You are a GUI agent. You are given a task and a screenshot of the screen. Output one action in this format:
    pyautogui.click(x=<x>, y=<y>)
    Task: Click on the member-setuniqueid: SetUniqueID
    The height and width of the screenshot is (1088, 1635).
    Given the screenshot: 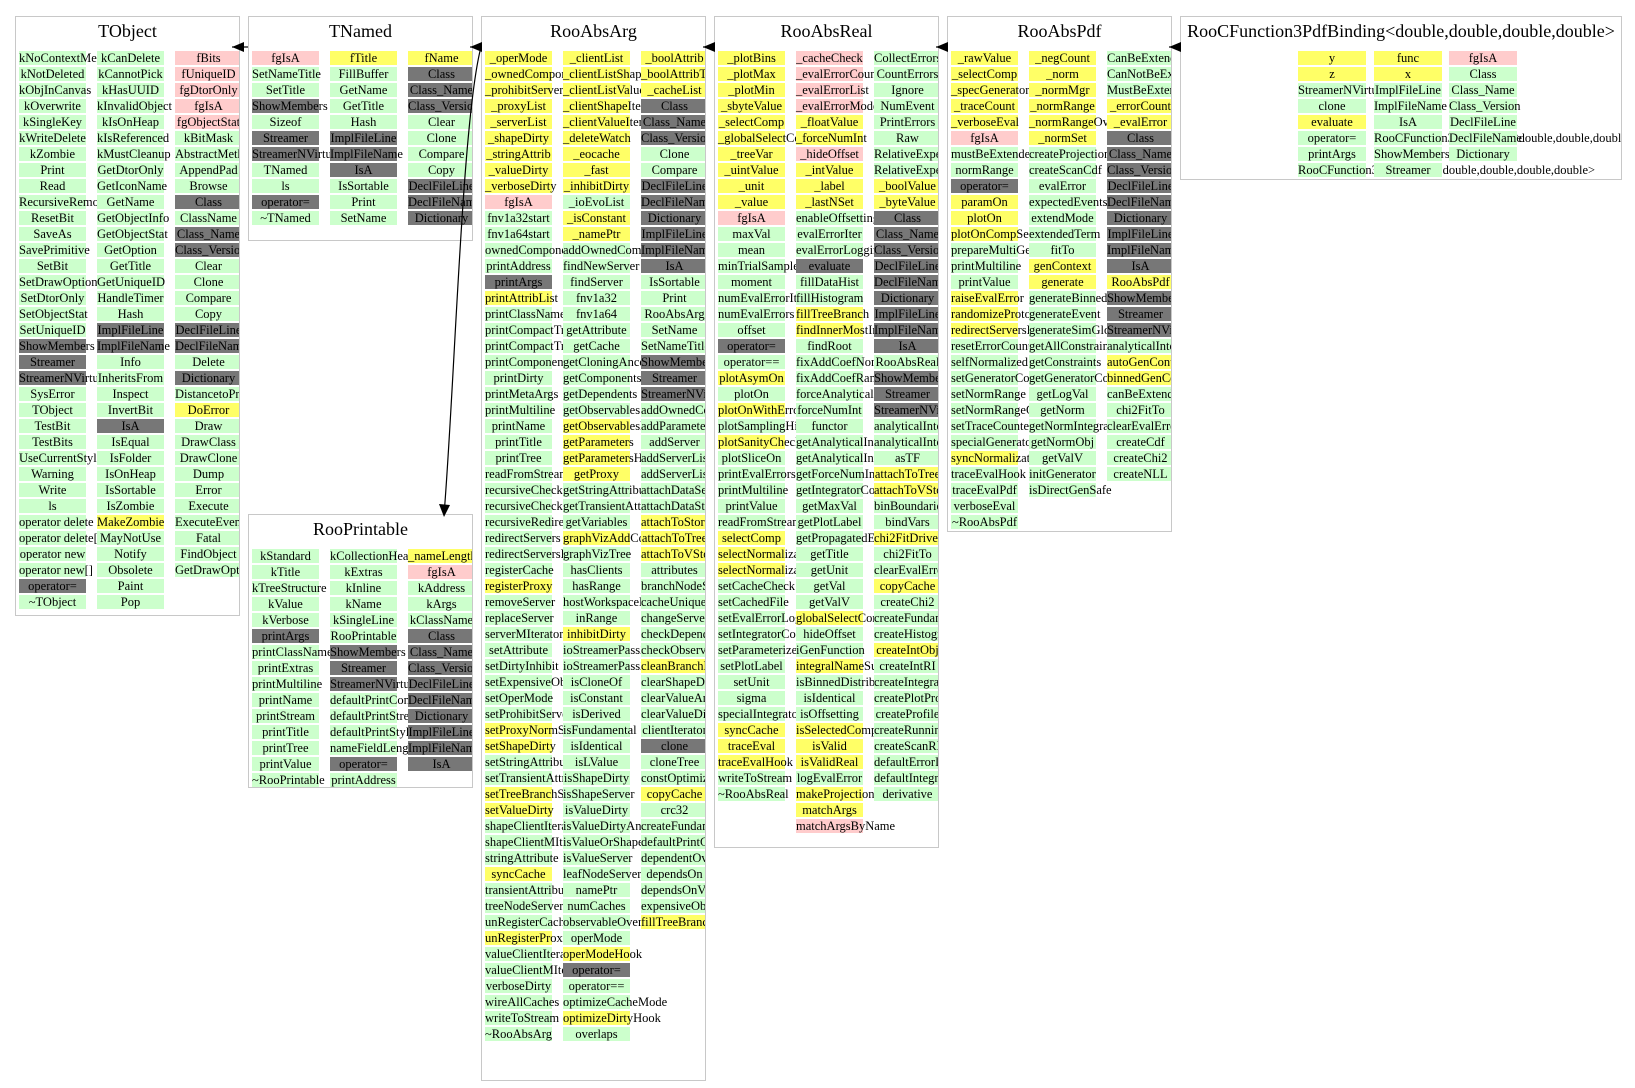 What is the action you would take?
    pyautogui.click(x=52, y=330)
    